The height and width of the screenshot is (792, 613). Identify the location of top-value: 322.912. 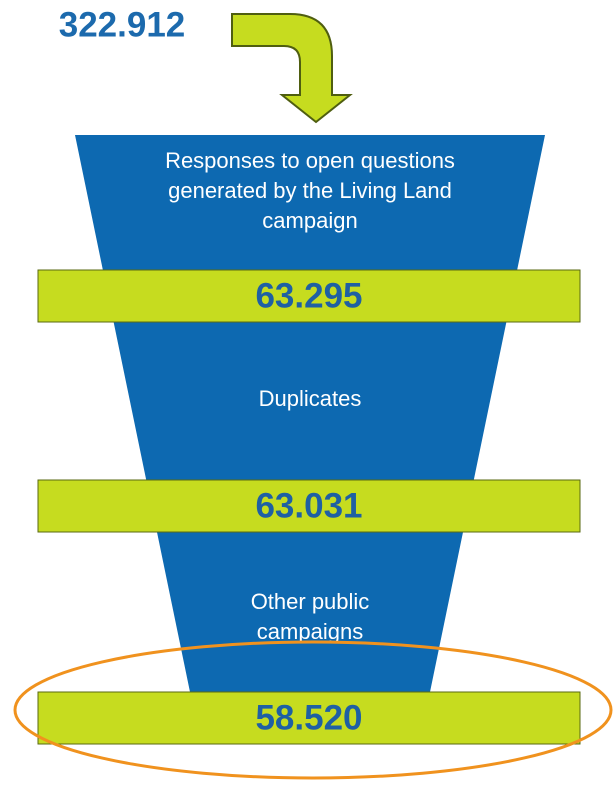
(122, 24).